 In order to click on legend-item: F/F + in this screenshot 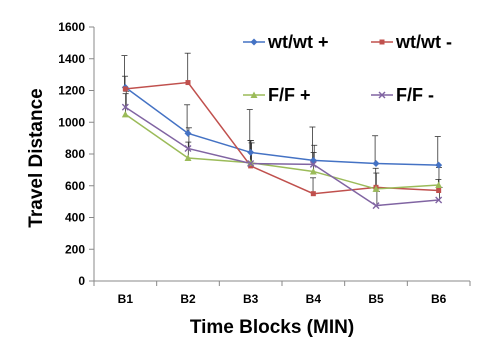, I will do `click(277, 95)`.